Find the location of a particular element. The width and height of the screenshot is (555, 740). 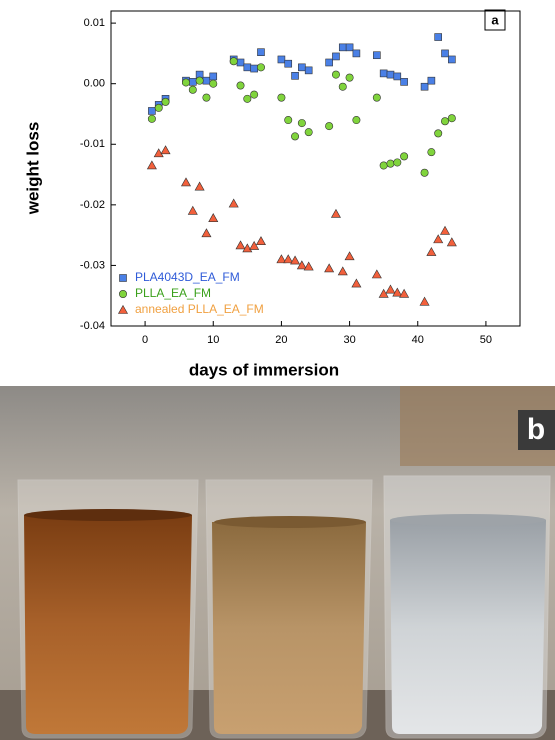

panel-label: b is located at coordinates (536, 429).